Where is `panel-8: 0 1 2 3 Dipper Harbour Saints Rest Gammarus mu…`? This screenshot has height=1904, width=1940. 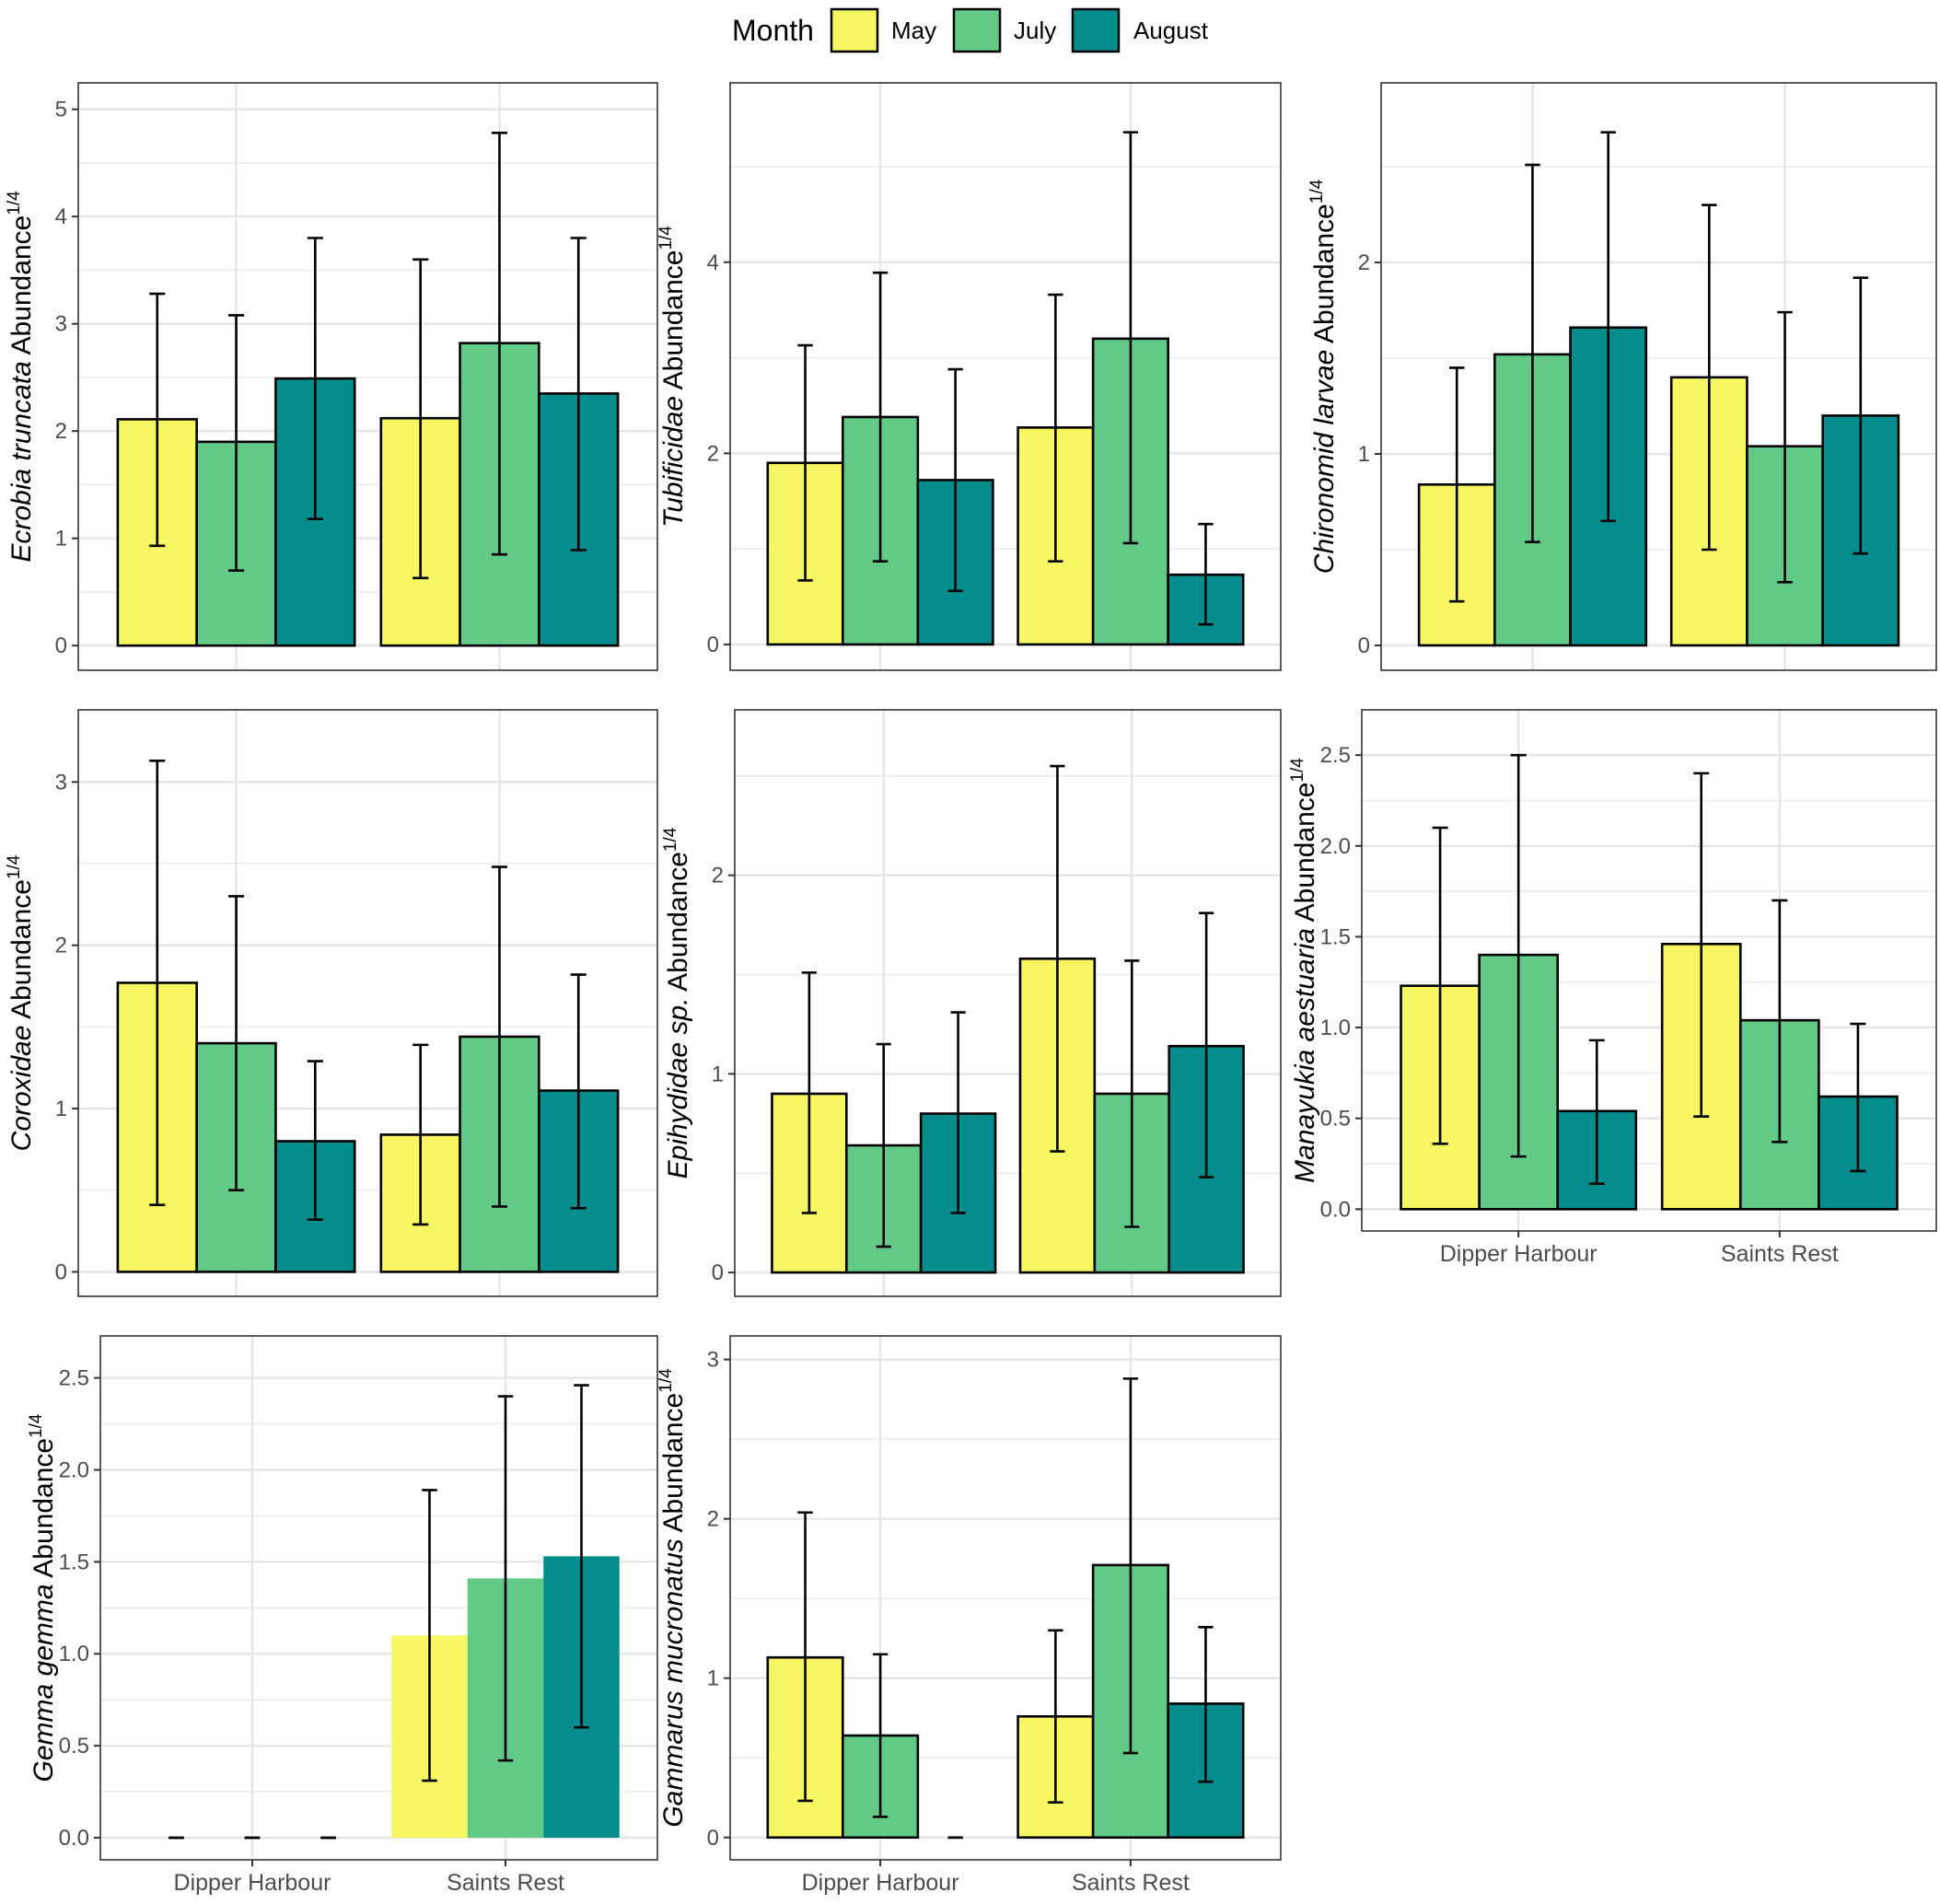
panel-8: 0 1 2 3 Dipper Harbour Saints Rest Gammarus mu… is located at coordinates (969, 1615).